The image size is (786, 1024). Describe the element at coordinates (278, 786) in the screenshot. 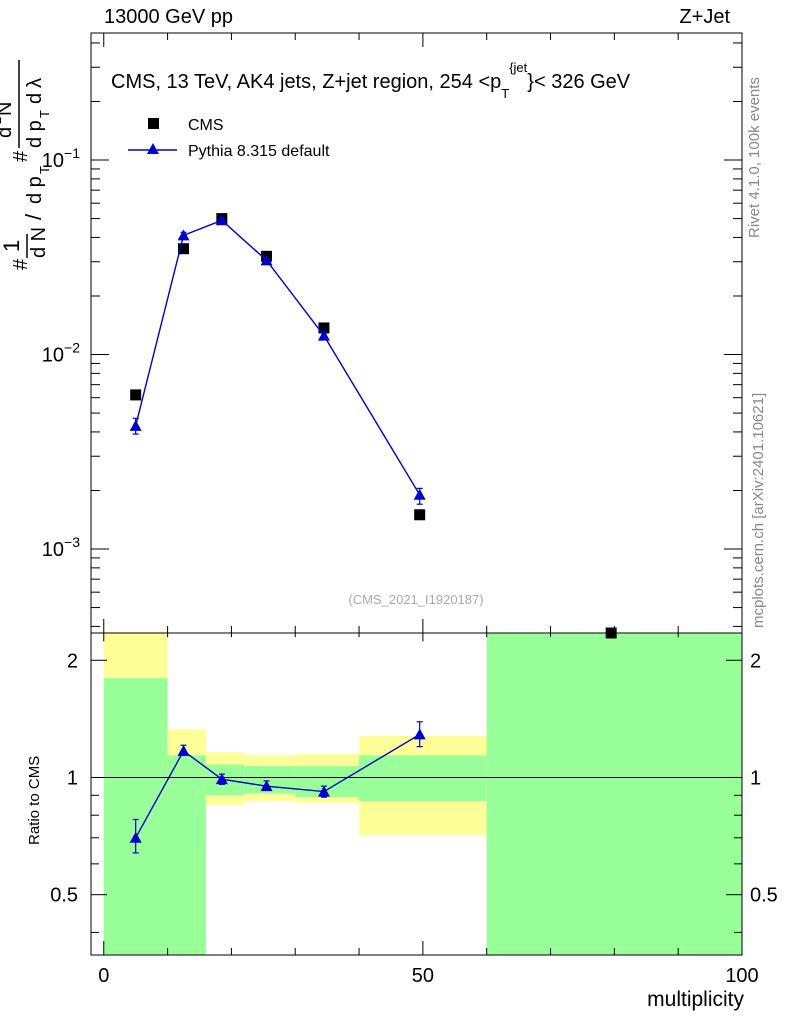

I see `ratio-pythia-line` at that location.